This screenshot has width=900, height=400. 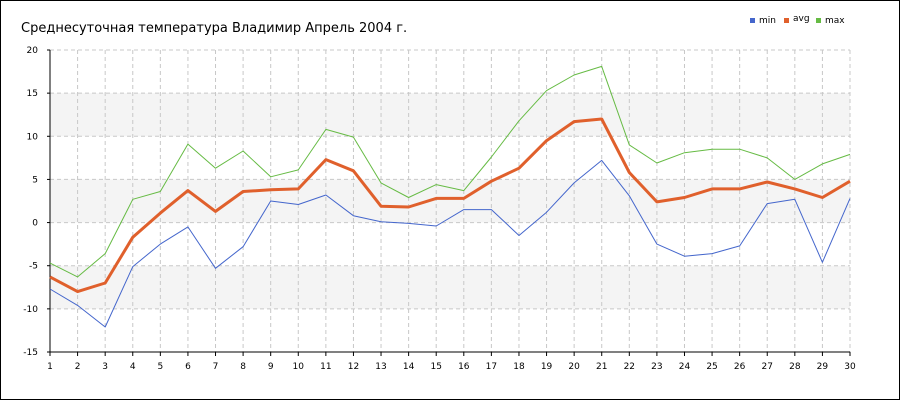 What do you see at coordinates (491, 367) in the screenshot?
I see `x-tick-label: 17` at bounding box center [491, 367].